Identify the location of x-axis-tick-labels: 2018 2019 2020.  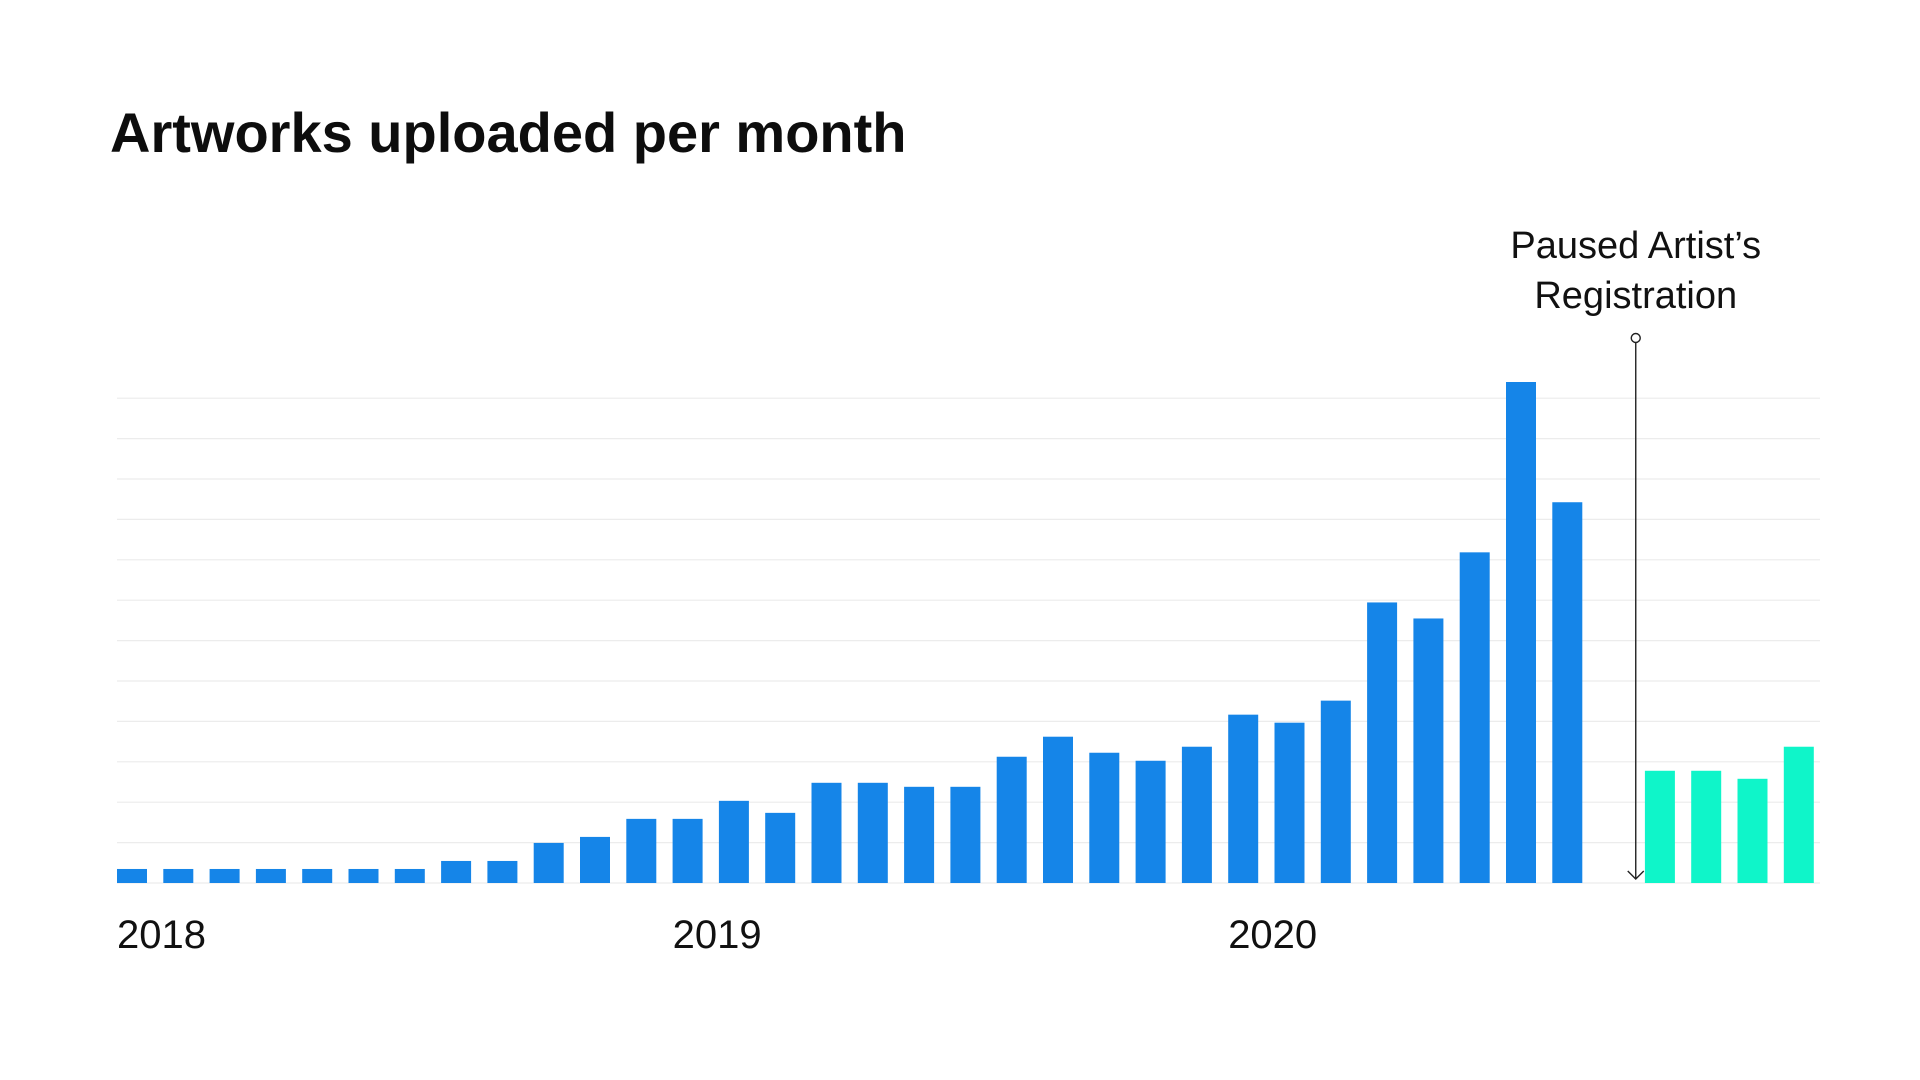
(717, 935).